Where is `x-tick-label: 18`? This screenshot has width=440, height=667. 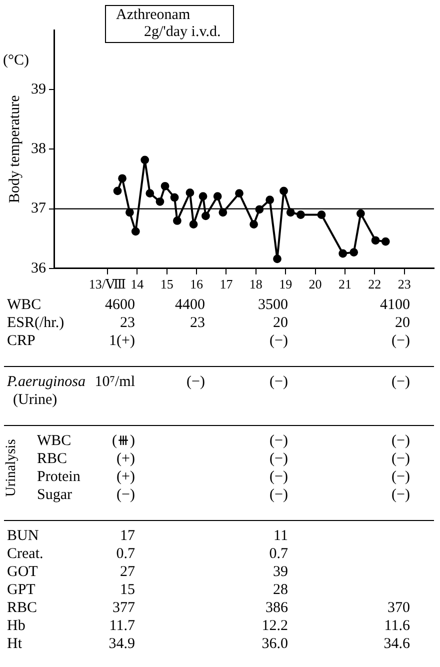 x-tick-label: 18 is located at coordinates (255, 284).